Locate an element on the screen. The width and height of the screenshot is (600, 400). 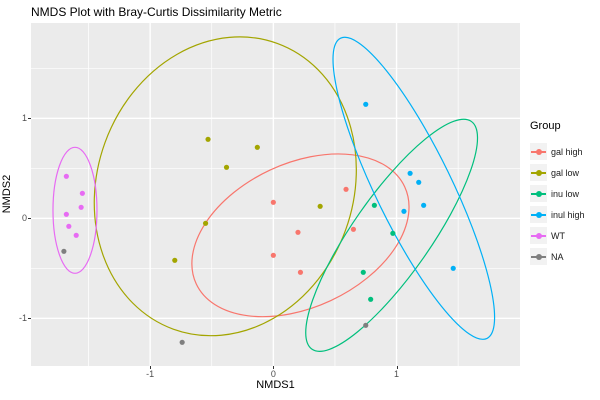
legend-entries: gal high gal low inu low inul high WT NA is located at coordinates (563, 204).